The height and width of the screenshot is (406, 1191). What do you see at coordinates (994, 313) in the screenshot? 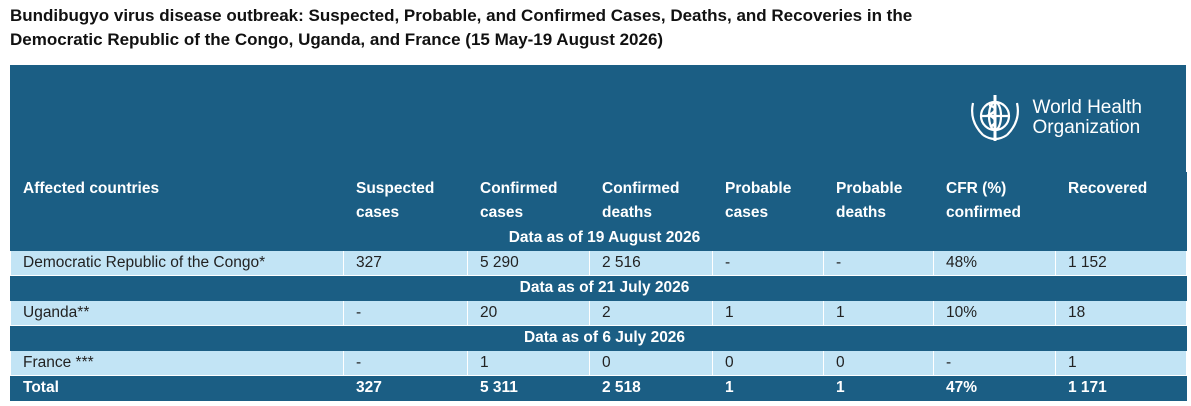
I see `cell: 10%` at bounding box center [994, 313].